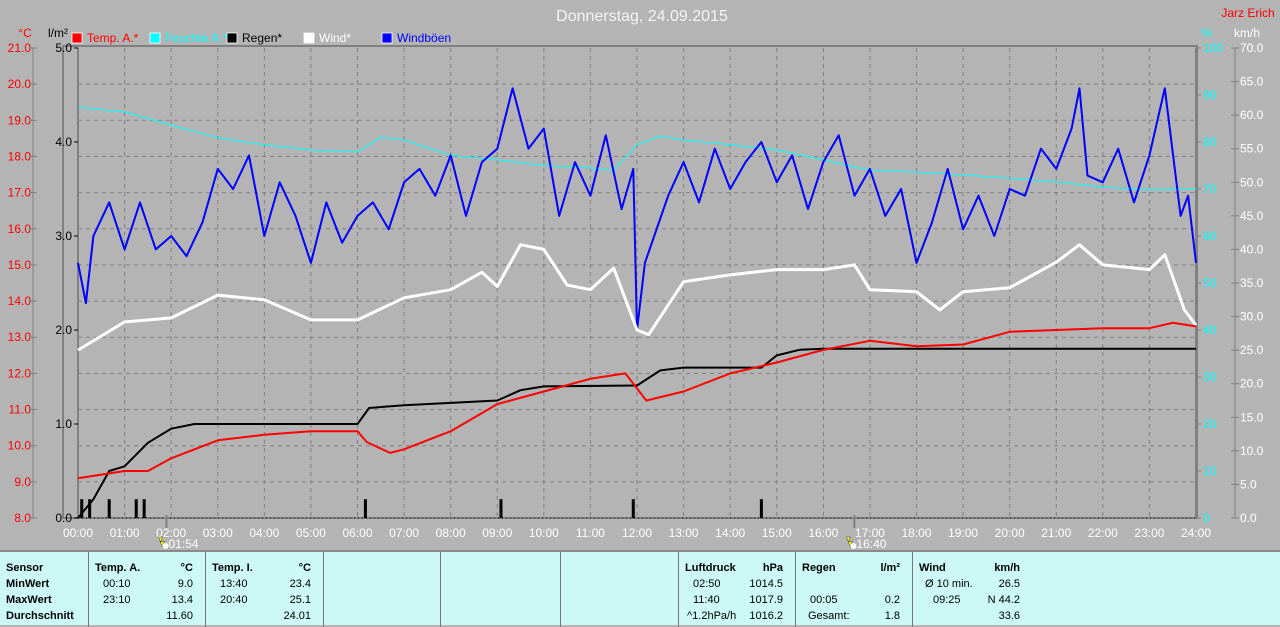 The width and height of the screenshot is (1280, 627). I want to click on sunset-time: 16:40, so click(871, 543).